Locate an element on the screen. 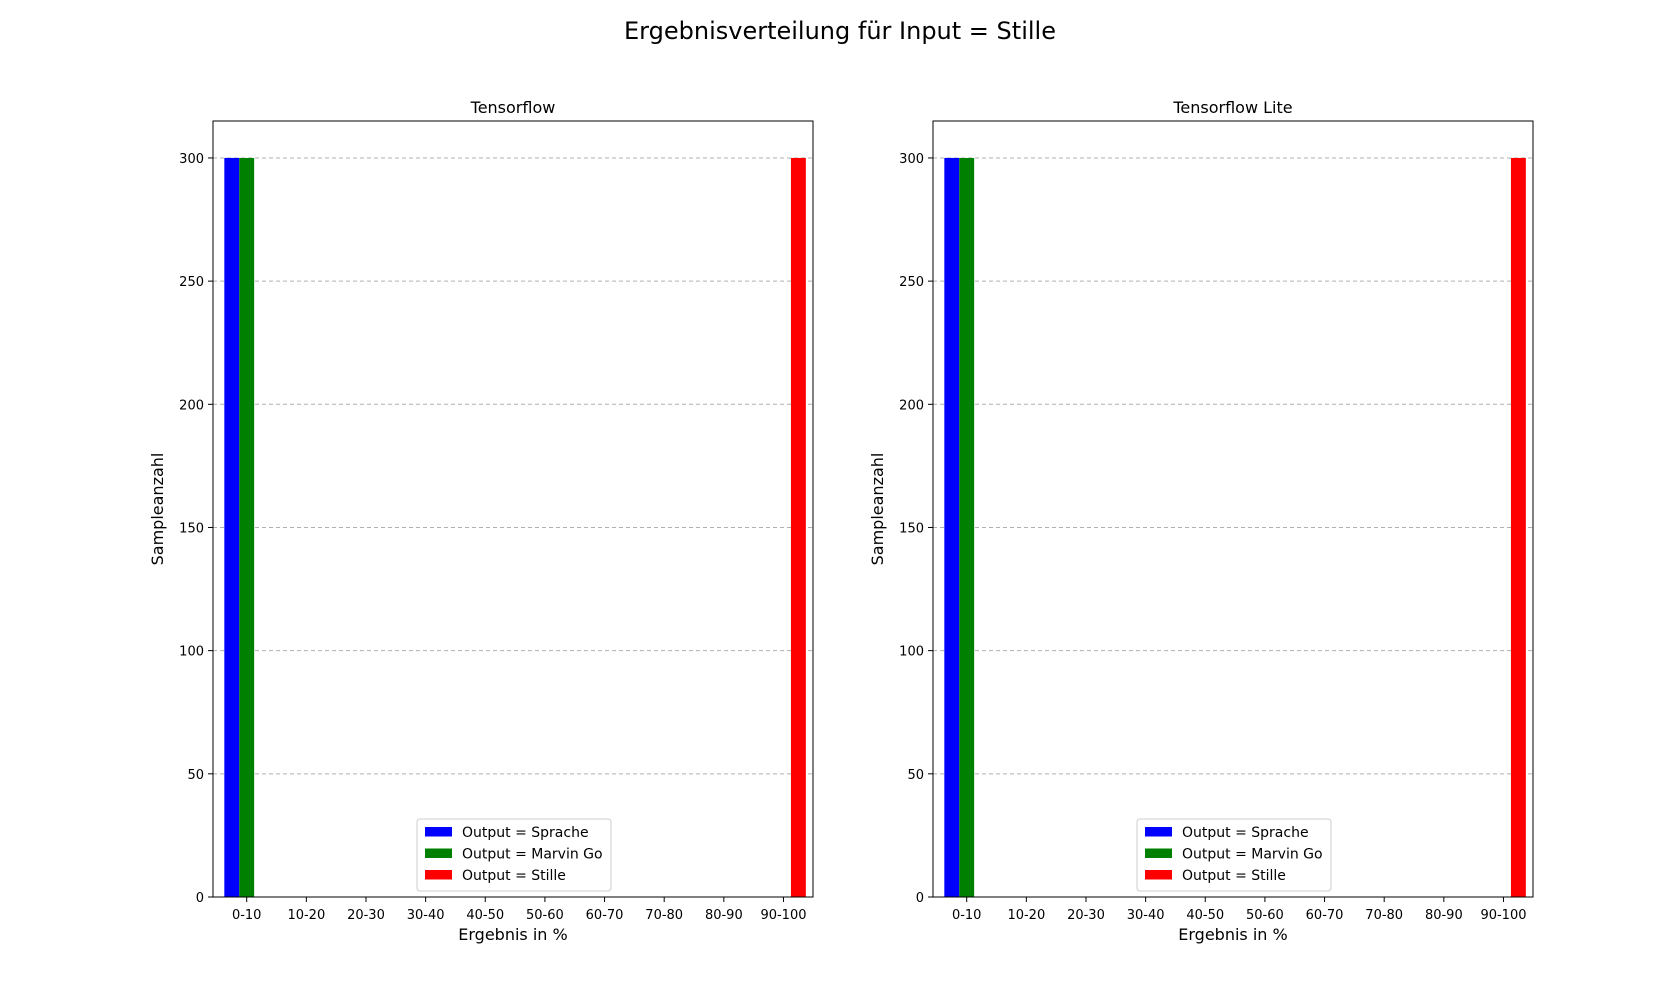 The height and width of the screenshot is (993, 1680). axes-title: Tensorflow is located at coordinates (513, 107).